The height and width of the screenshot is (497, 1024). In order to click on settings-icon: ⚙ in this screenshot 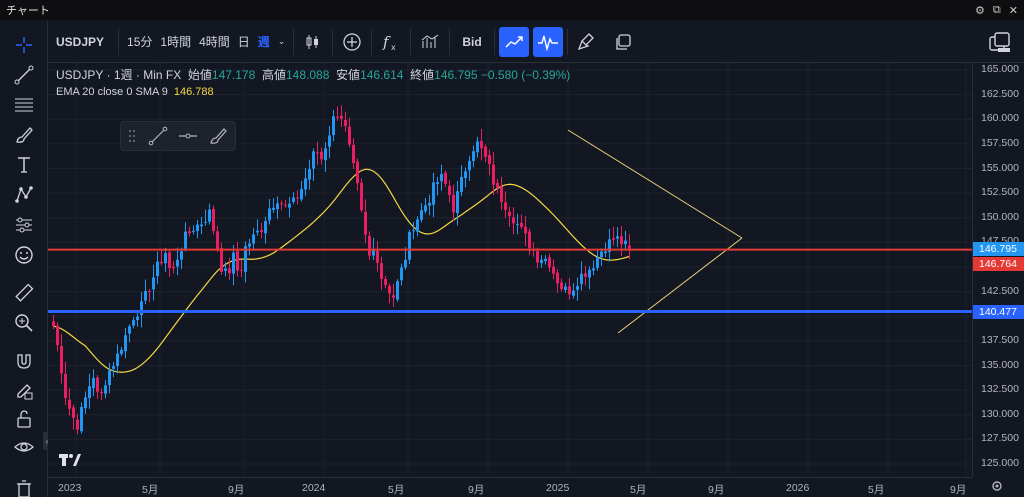, I will do `click(980, 10)`.